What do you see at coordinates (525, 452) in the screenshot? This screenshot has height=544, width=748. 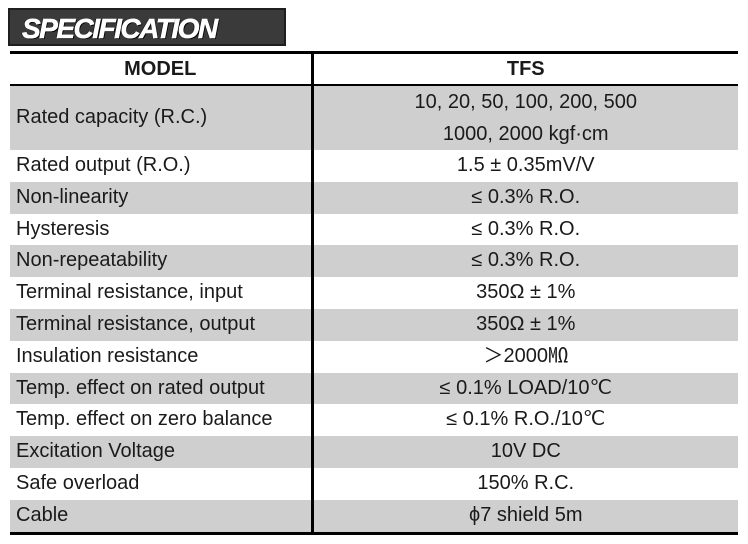 I see `spec-value: 10V DC` at bounding box center [525, 452].